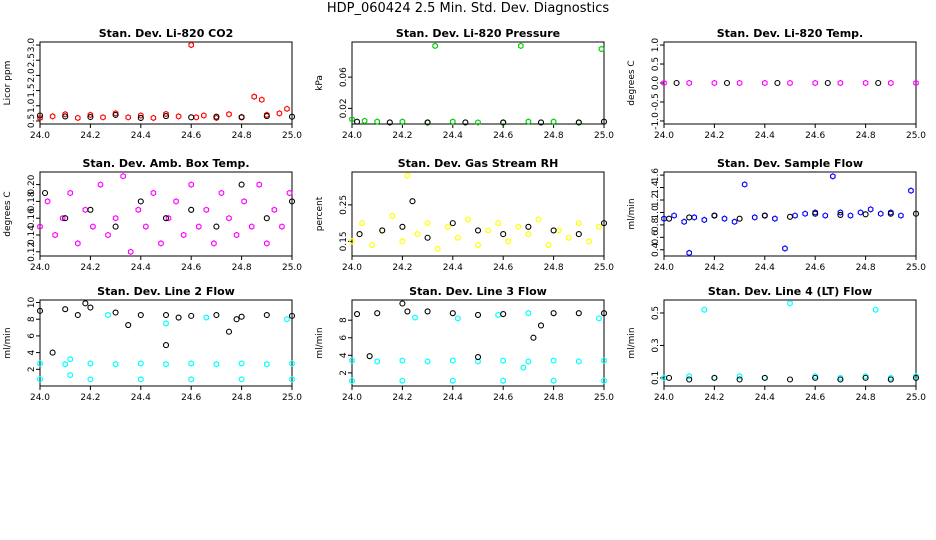 Image resolution: width=936 pixels, height=540 pixels. Describe the element at coordinates (344, 108) in the screenshot. I see `y-tick-label: 0.02` at that location.